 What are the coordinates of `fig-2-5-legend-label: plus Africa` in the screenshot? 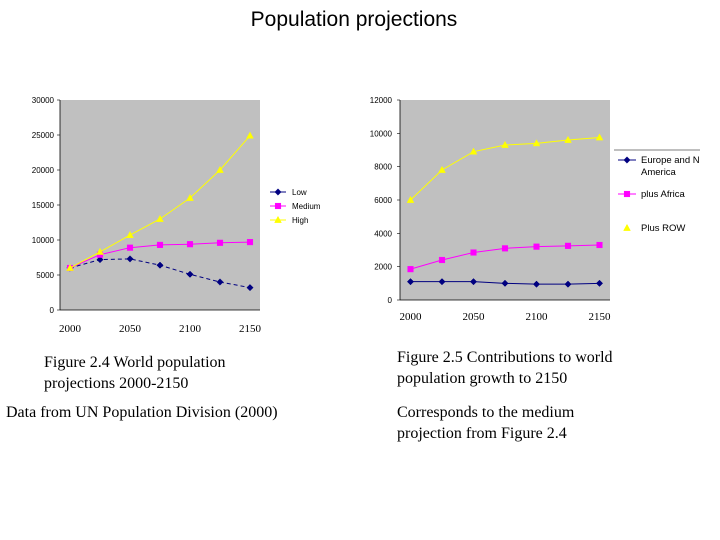 It's located at (663, 194).